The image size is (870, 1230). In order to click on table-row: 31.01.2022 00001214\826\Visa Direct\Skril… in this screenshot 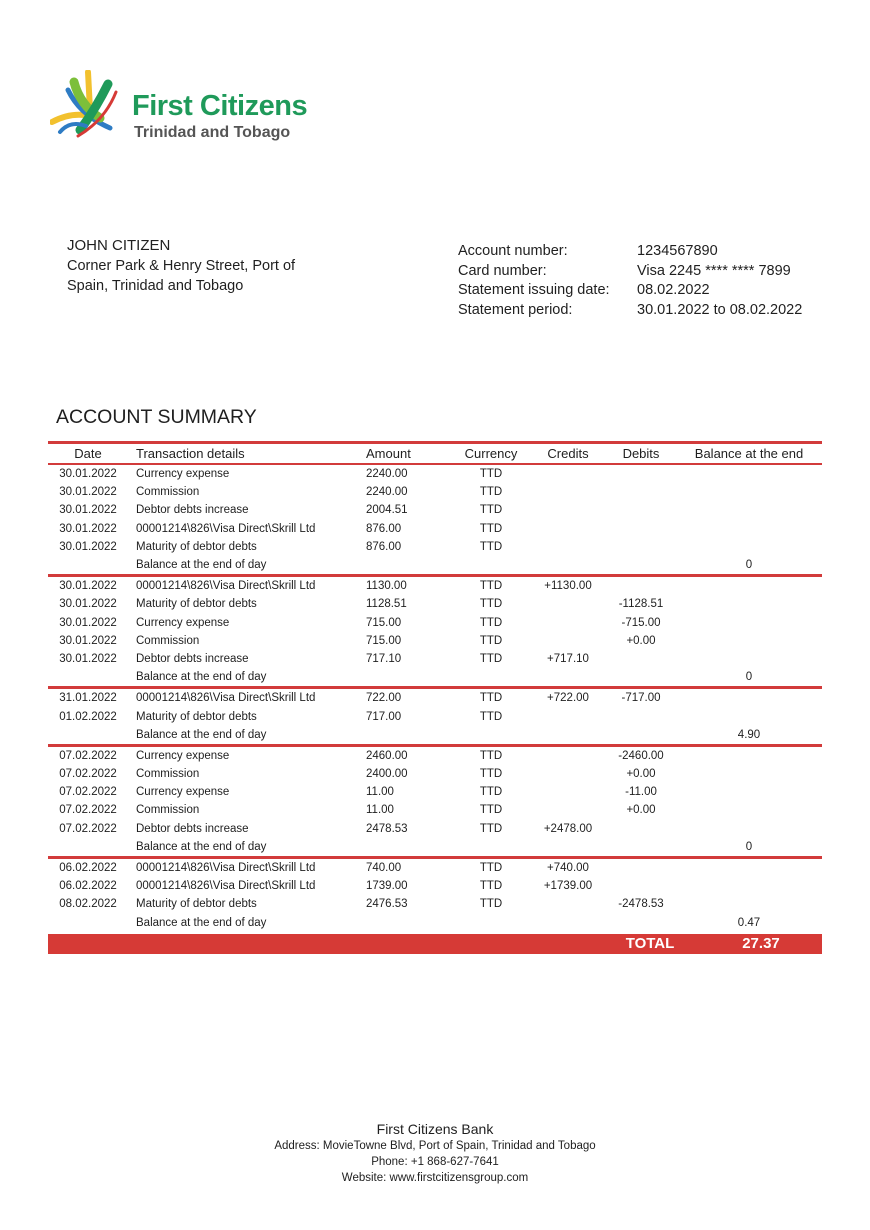, I will do `click(435, 698)`.